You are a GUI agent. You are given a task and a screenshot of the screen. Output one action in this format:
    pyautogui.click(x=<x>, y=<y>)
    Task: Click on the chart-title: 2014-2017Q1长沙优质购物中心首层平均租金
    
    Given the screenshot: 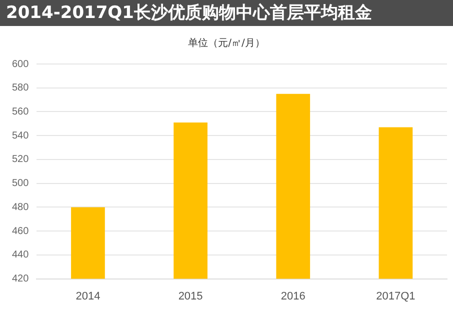 What is the action you would take?
    pyautogui.click(x=226, y=13)
    